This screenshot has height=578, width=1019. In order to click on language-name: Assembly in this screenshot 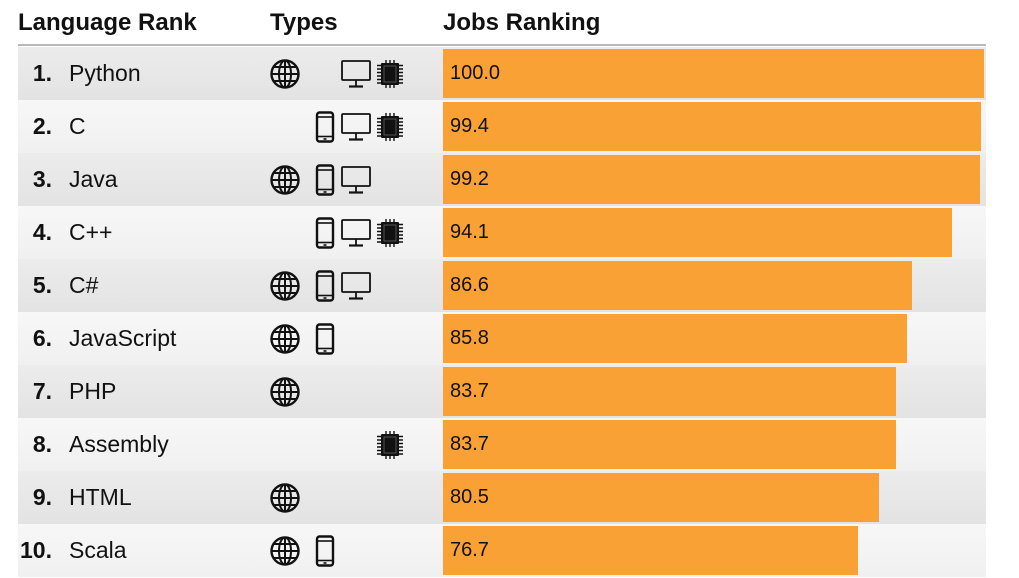, I will do `click(119, 444)`.